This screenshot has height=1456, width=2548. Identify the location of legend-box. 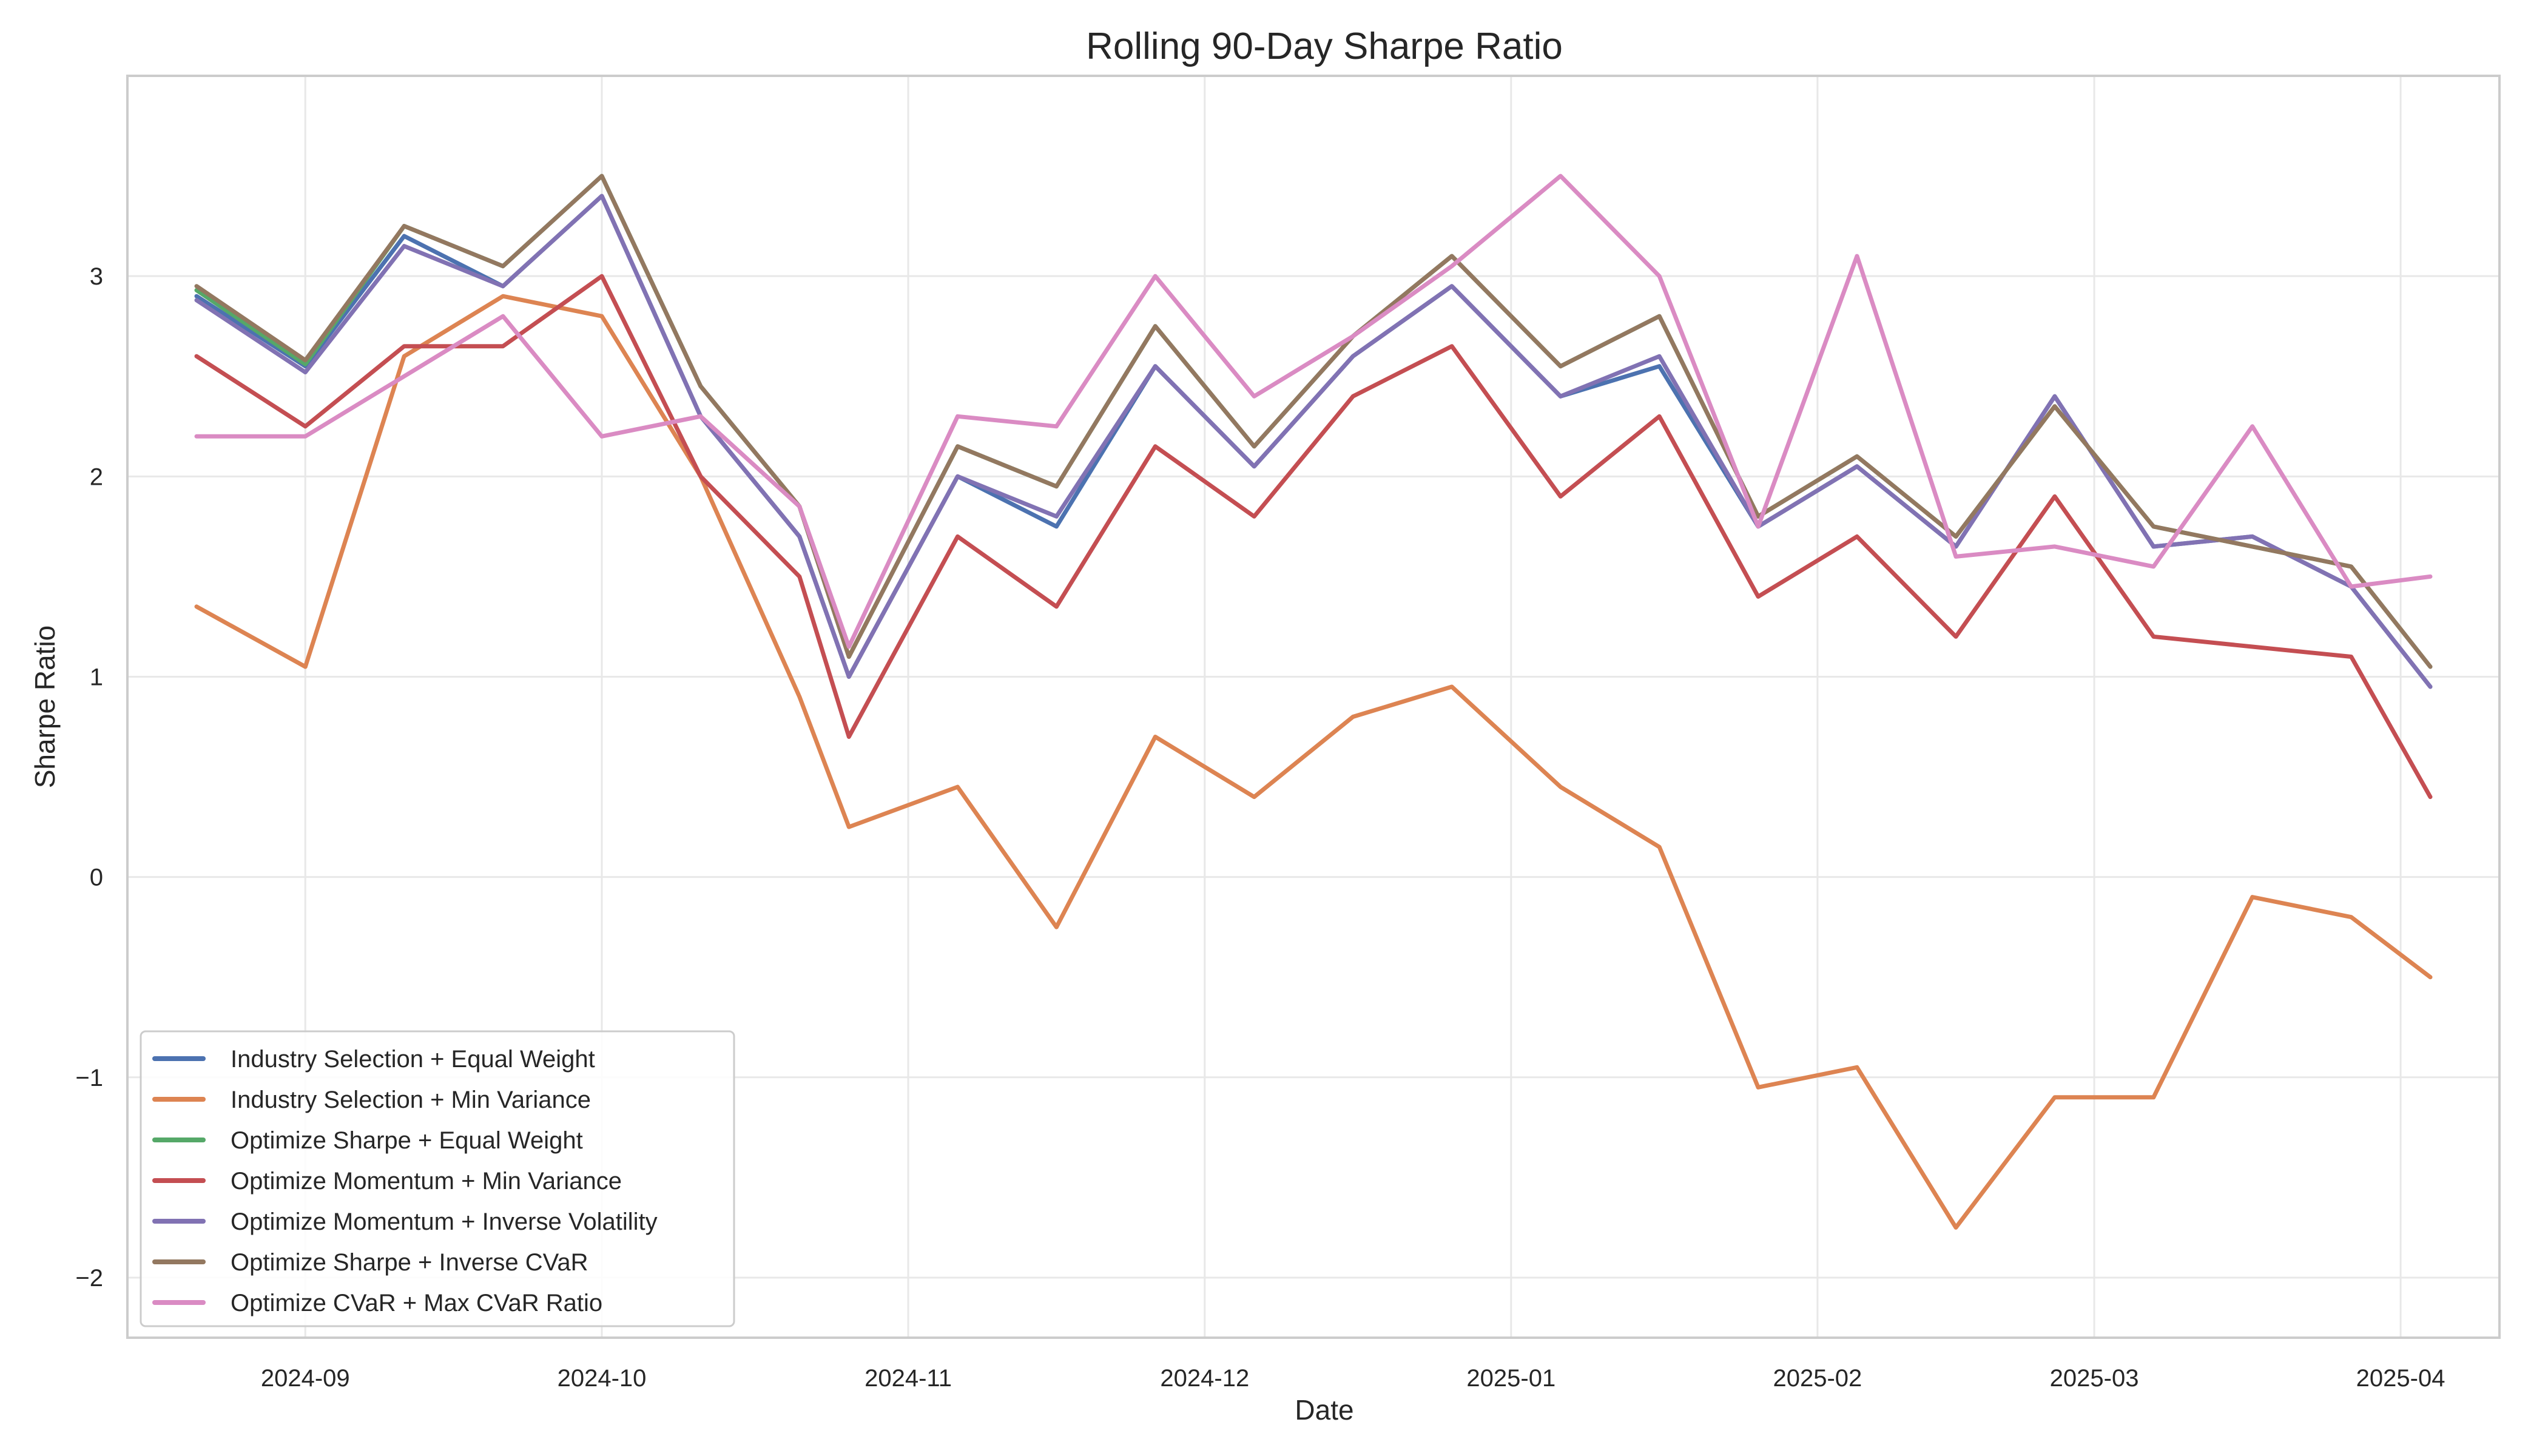
(437, 1178).